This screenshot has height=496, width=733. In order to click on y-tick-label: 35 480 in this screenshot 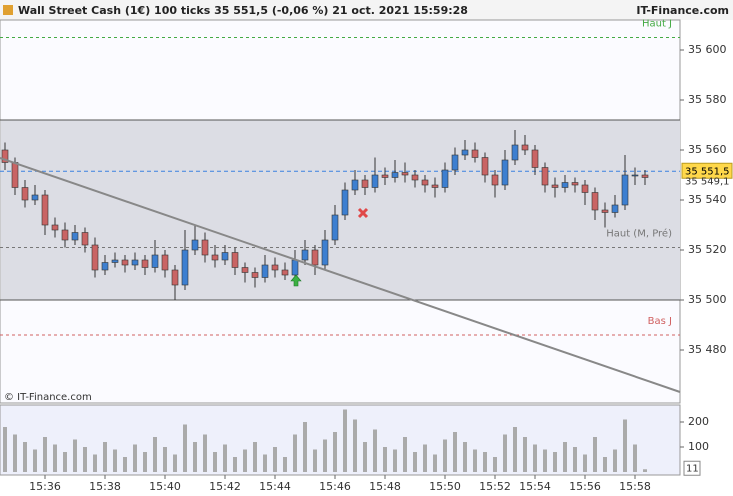, I will do `click(707, 349)`.